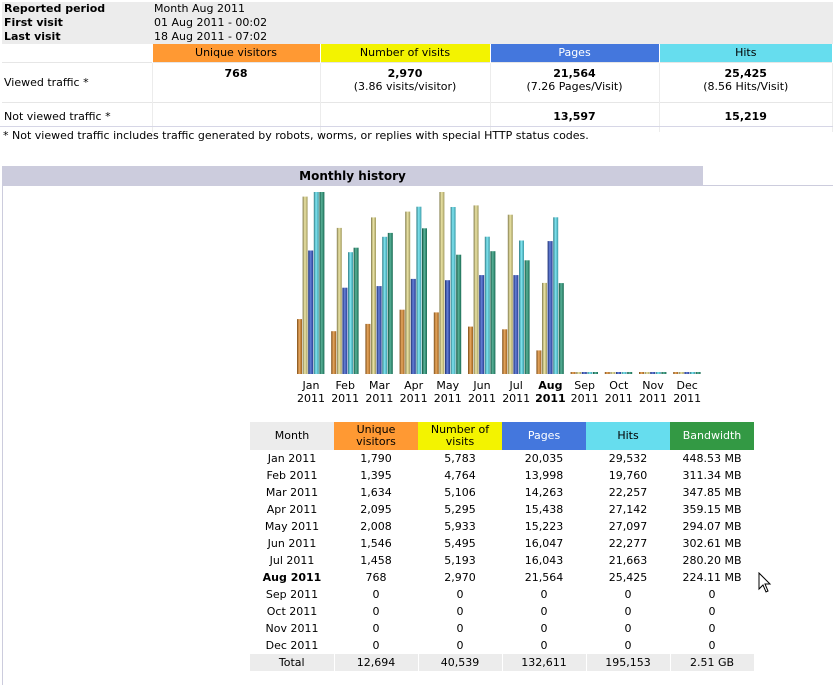 The height and width of the screenshot is (685, 833). Describe the element at coordinates (356, 310) in the screenshot. I see `bar-bandwidth-mb-feb` at that location.